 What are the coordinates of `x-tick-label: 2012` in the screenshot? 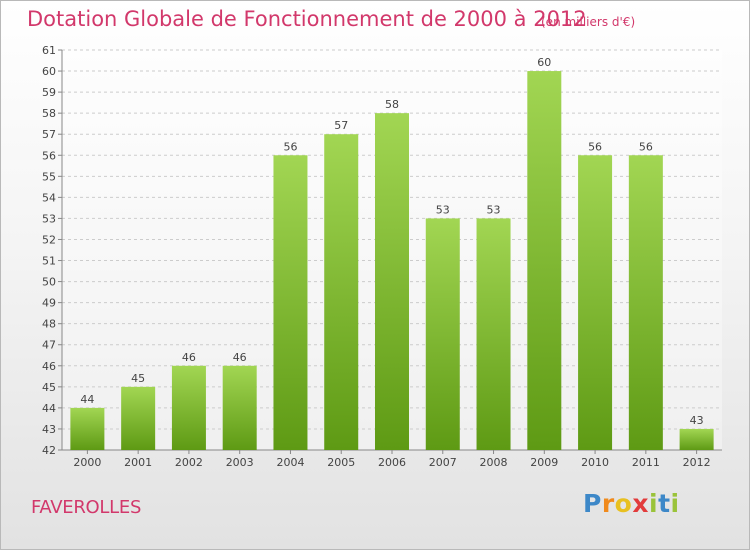 It's located at (697, 462).